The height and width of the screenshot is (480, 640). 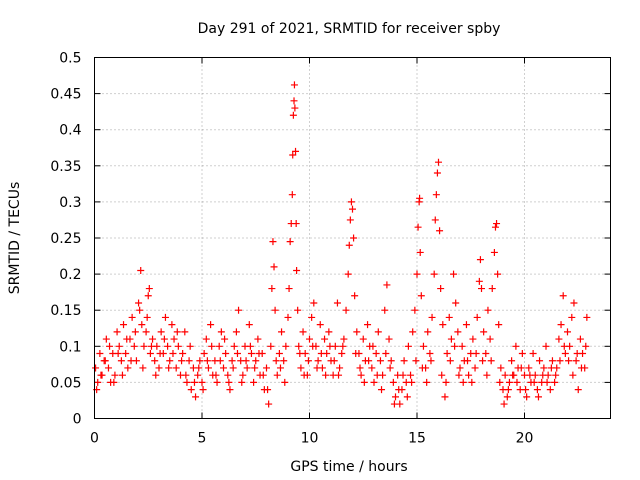 What do you see at coordinates (348, 467) in the screenshot?
I see `x-axis-label: GPS time / hours` at bounding box center [348, 467].